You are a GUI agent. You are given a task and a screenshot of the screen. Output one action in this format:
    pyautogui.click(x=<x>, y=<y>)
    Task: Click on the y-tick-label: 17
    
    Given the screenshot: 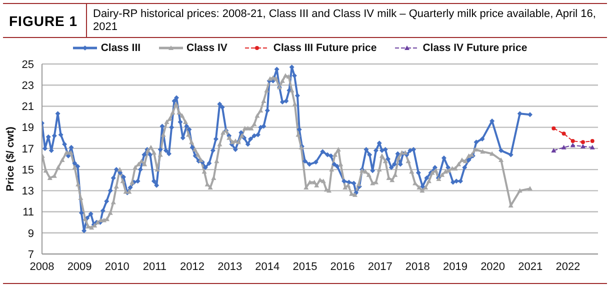 What is the action you would take?
    pyautogui.click(x=28, y=149)
    